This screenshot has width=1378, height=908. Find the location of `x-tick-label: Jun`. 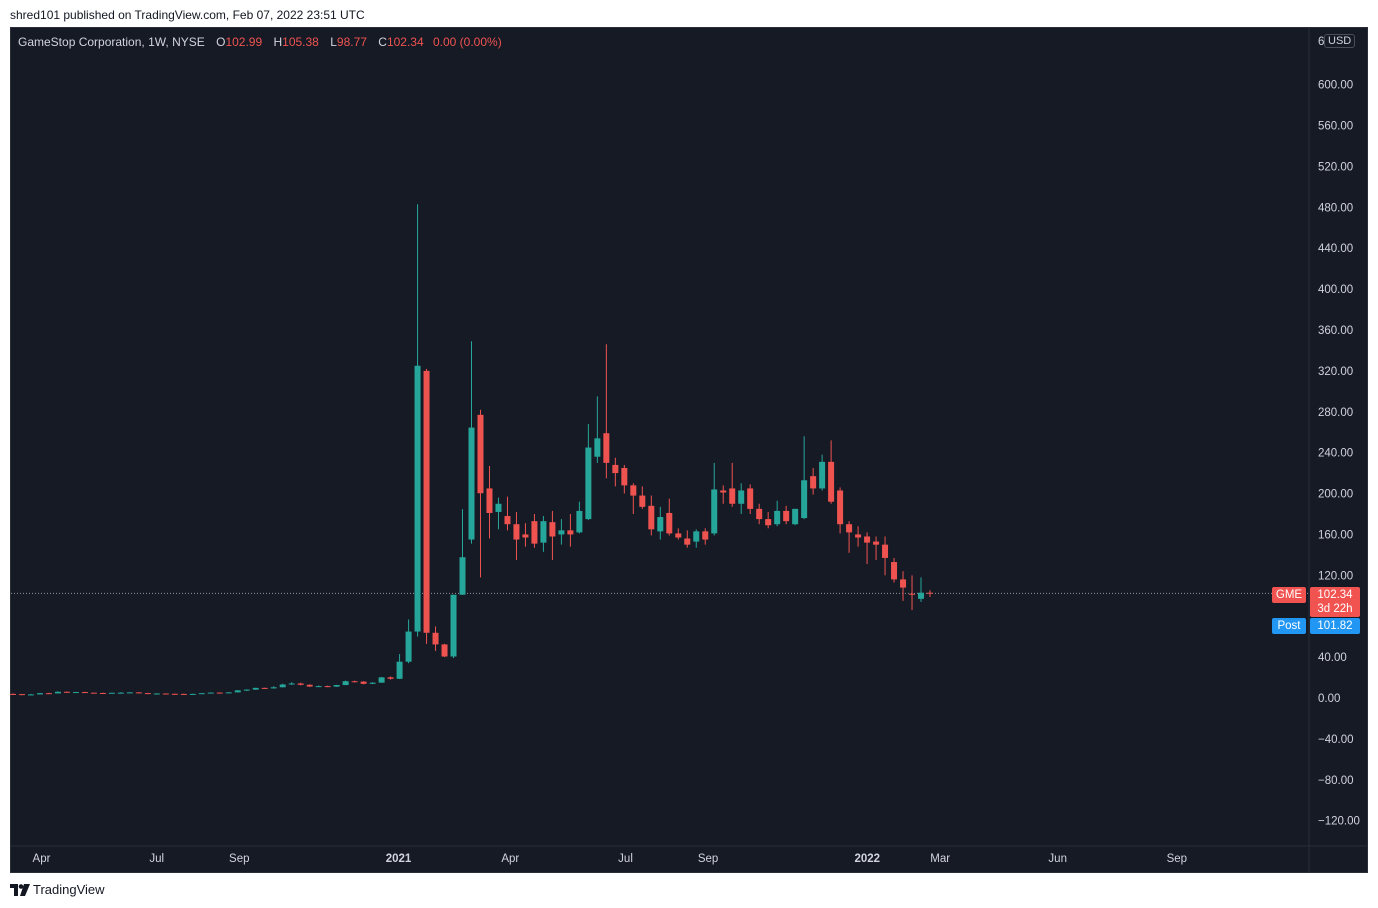

x-tick-label: Jun is located at coordinates (1057, 859).